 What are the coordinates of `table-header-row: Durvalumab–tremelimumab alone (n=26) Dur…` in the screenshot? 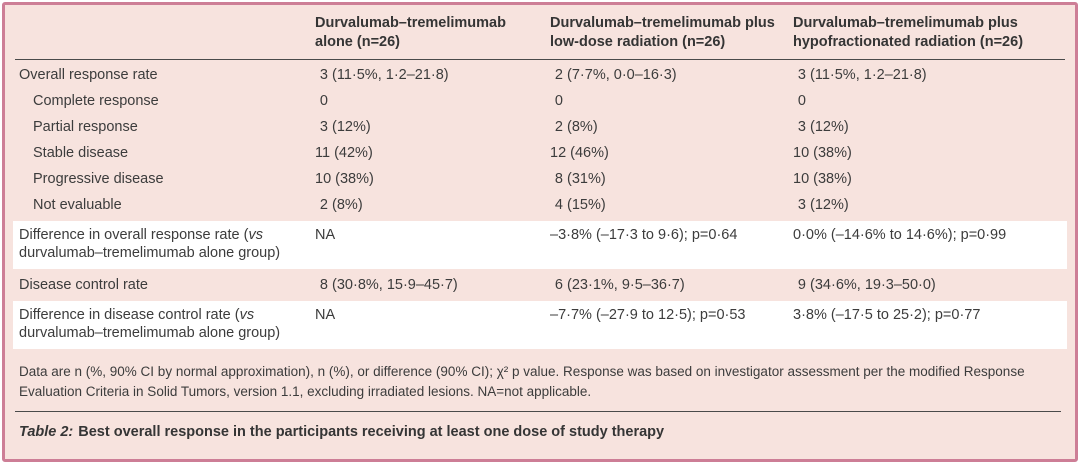 It's located at (540, 32).